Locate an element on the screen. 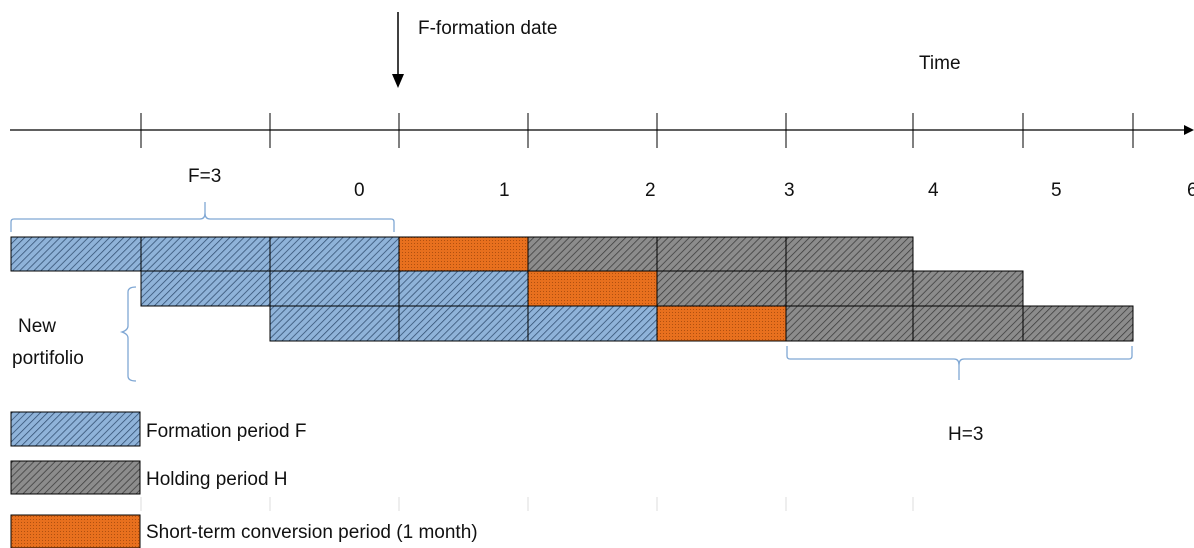 Image resolution: width=1194 pixels, height=548 pixels. h-brace is located at coordinates (959, 363).